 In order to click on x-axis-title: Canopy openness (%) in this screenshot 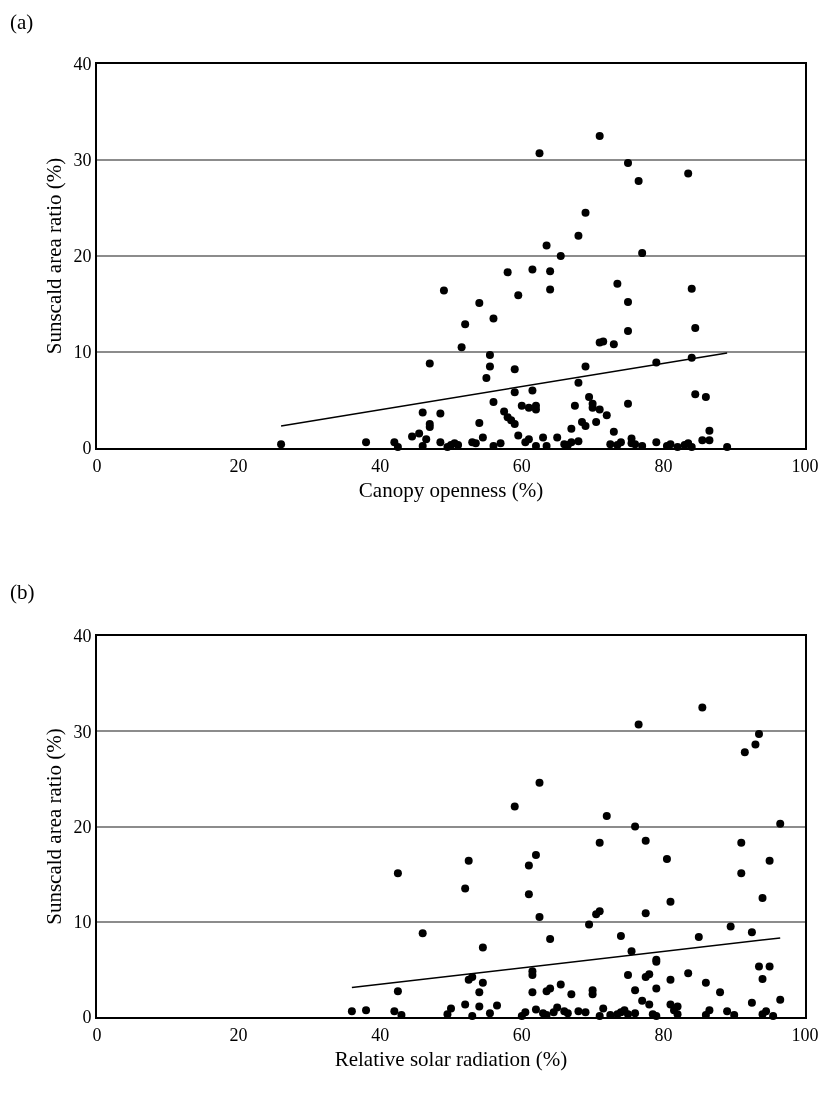, I will do `click(451, 490)`.